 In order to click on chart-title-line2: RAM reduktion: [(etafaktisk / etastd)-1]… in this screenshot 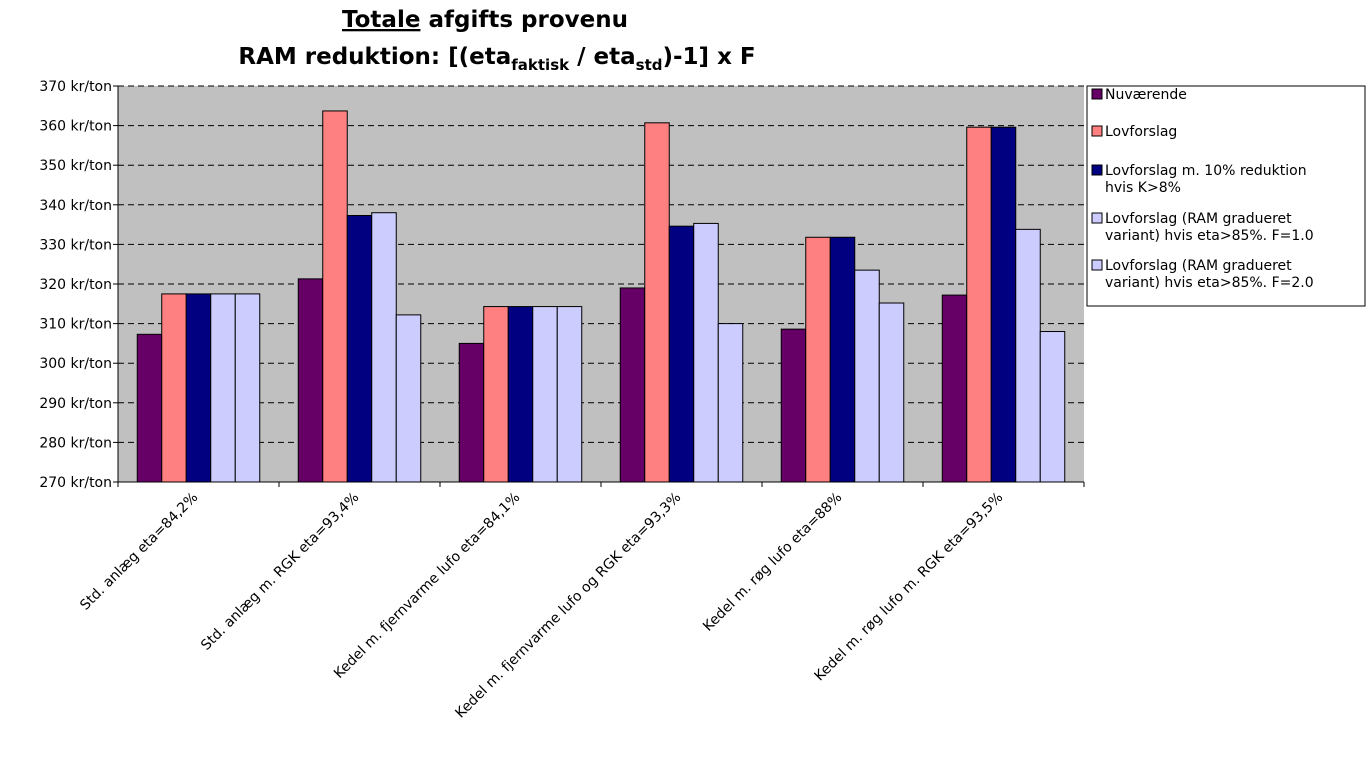, I will do `click(496, 59)`.